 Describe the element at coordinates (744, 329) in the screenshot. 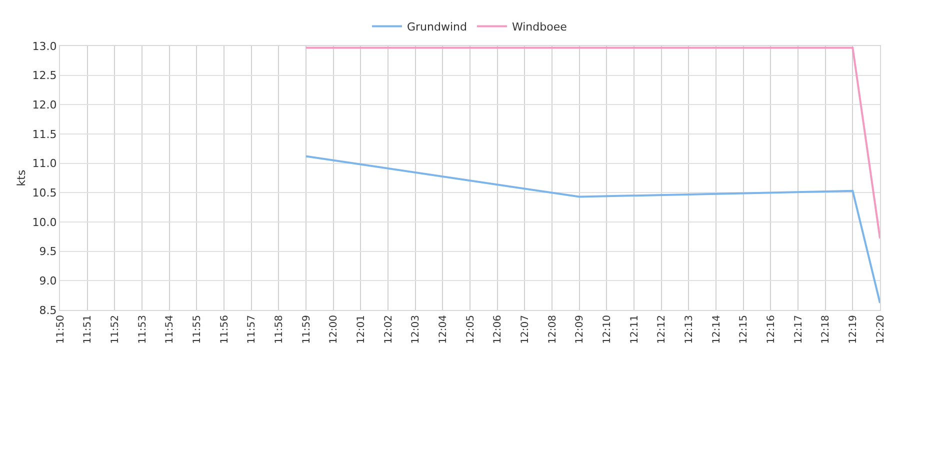

I see `x-tick-label: 12:15` at that location.